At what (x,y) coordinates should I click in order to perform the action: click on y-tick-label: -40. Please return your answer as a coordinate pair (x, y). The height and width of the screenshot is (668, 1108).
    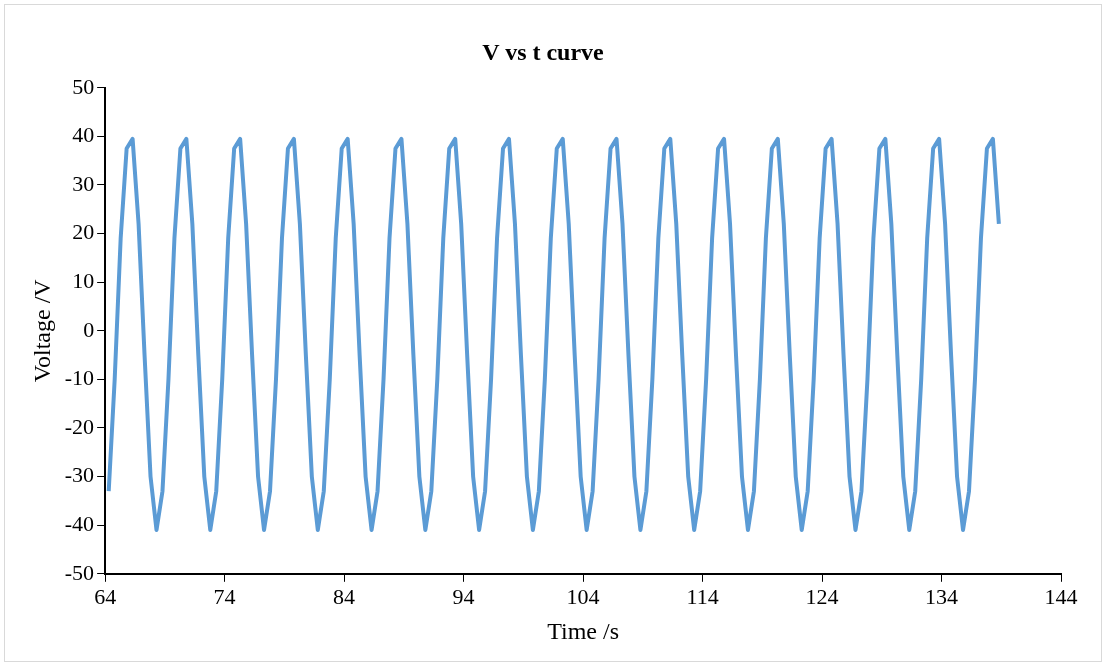
    Looking at the image, I should click on (79, 523).